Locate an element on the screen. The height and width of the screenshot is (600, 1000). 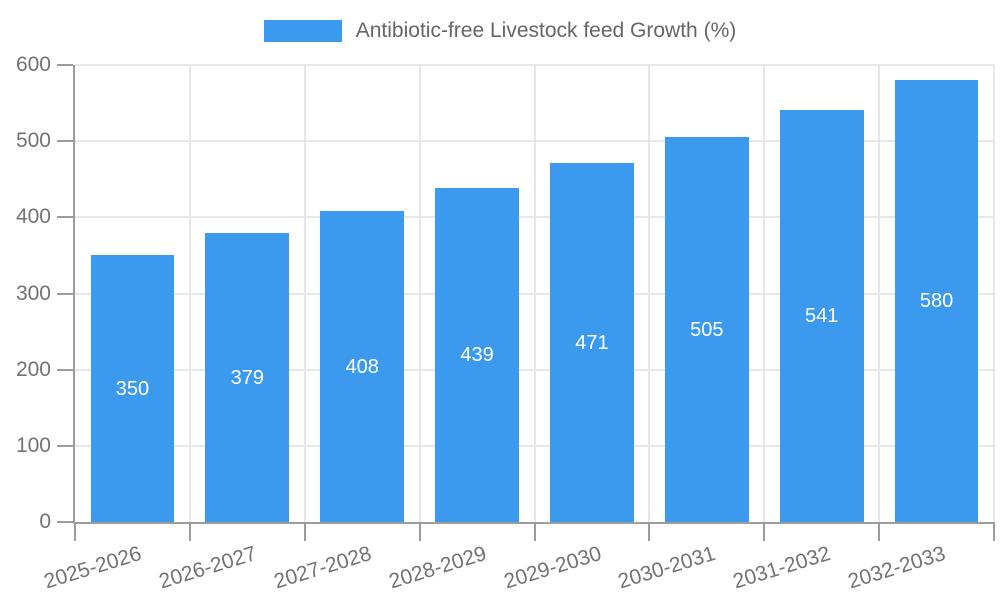
bar-value-label: 350 is located at coordinates (132, 388).